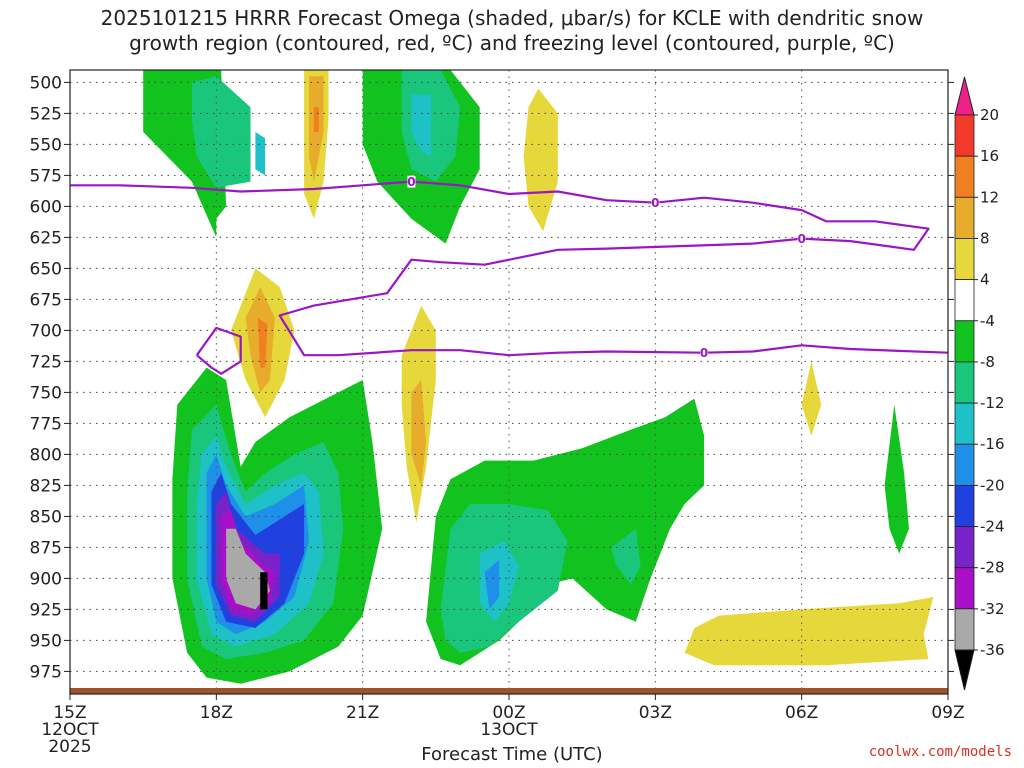 Image resolution: width=1024 pixels, height=768 pixels. Describe the element at coordinates (46, 114) in the screenshot. I see `y-tick-label-525: 525` at that location.